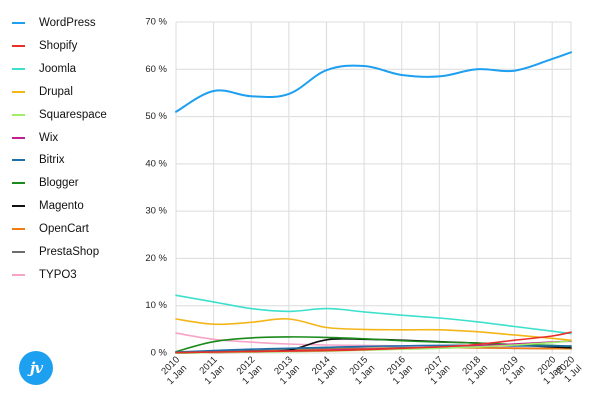  Describe the element at coordinates (58, 274) in the screenshot. I see `legend-label: TYPO3` at that location.